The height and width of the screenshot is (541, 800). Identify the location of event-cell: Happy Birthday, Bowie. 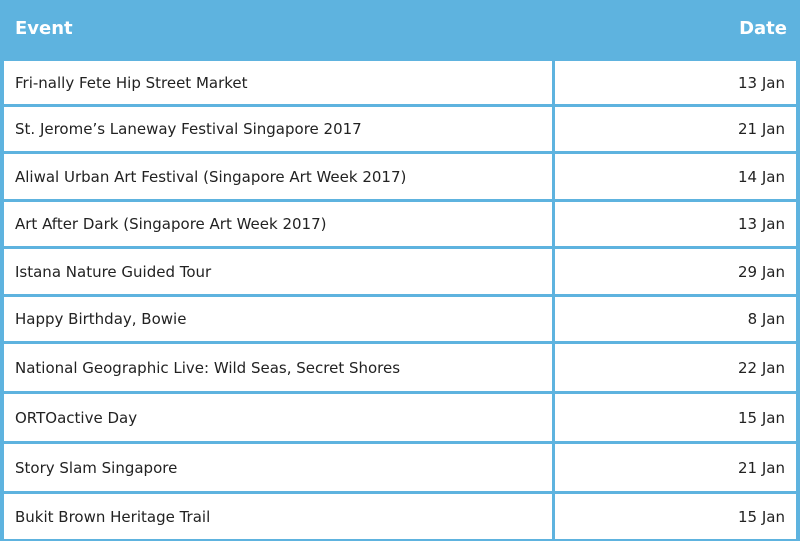
(278, 319).